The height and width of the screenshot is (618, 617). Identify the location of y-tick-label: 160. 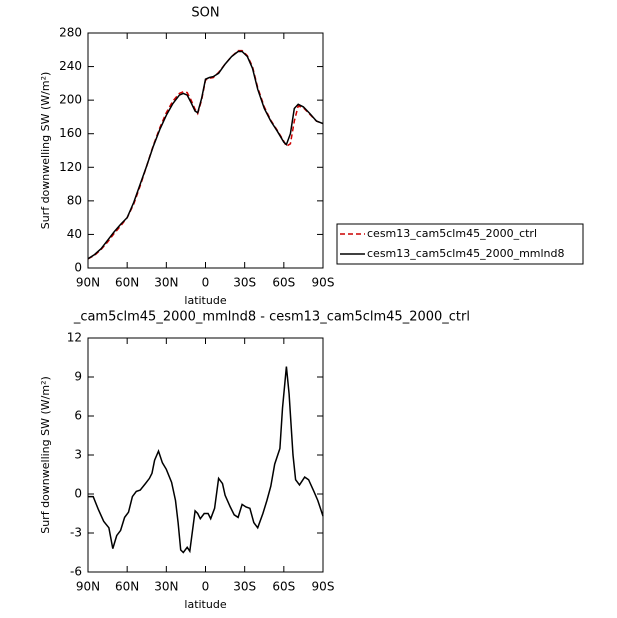
(70, 133).